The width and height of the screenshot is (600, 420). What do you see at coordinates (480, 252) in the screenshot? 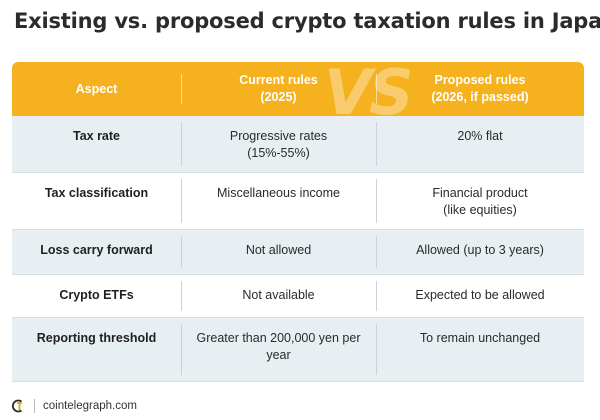
I see `row-proposed: Allowed (up to 3 years)` at bounding box center [480, 252].